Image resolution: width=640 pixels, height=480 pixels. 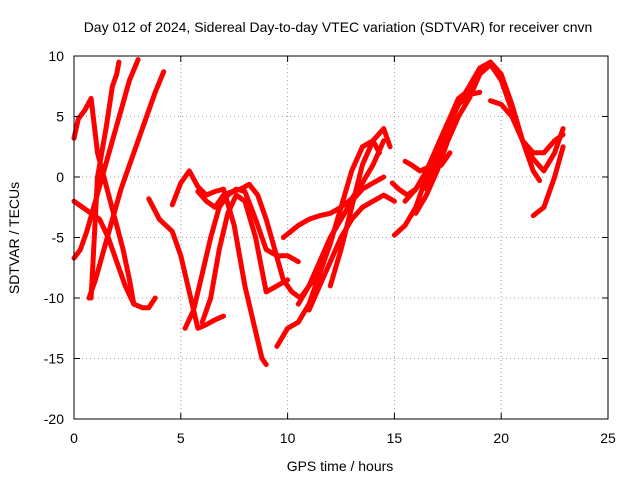 I want to click on y-tick-label: -20, so click(x=54, y=419).